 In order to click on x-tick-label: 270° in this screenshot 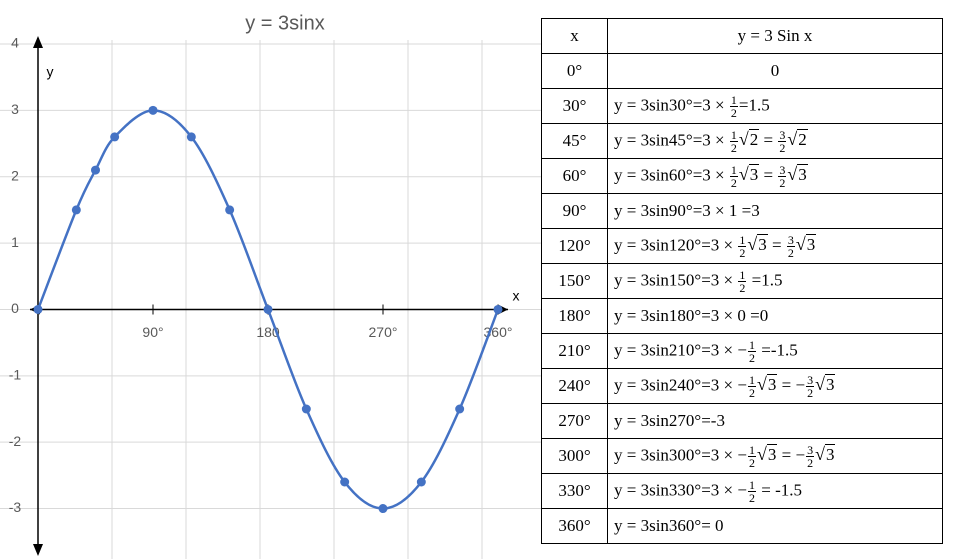, I will do `click(383, 332)`.